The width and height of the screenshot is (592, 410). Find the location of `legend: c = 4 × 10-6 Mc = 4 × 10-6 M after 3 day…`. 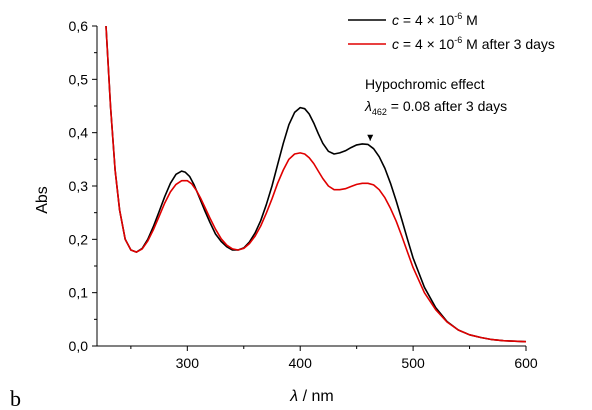

legend: c = 4 × 10-6 Mc = 4 × 10-6 M after 3 day… is located at coordinates (451, 31).